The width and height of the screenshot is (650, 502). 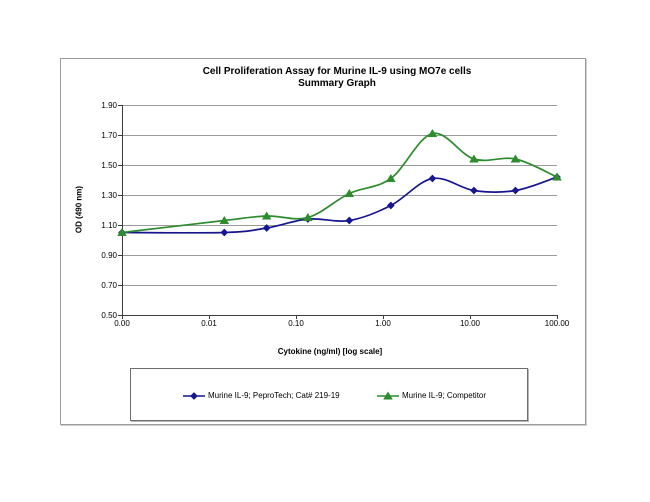 I want to click on chart-title-line2: Summary Graph, so click(x=337, y=83).